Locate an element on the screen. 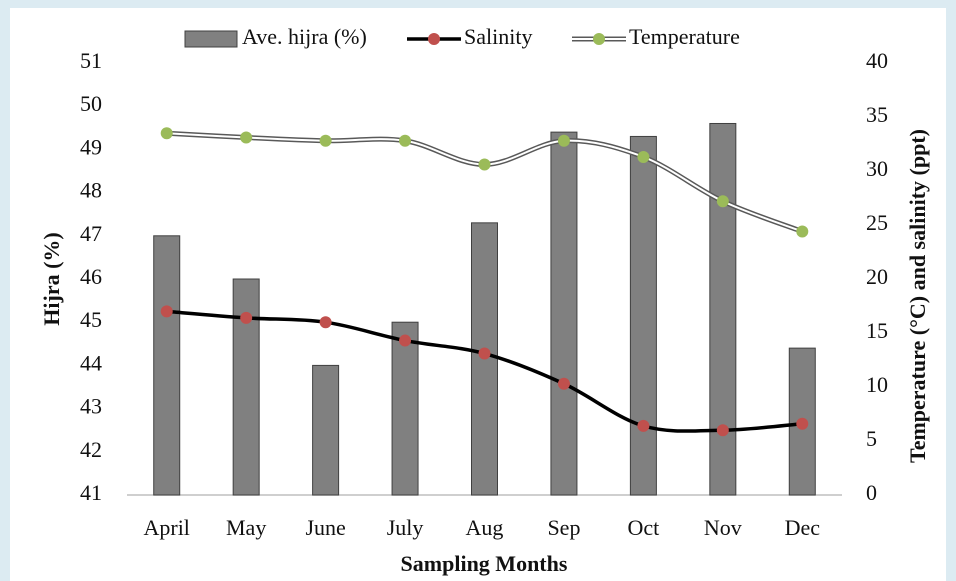  x-tick-label: July is located at coordinates (405, 527).